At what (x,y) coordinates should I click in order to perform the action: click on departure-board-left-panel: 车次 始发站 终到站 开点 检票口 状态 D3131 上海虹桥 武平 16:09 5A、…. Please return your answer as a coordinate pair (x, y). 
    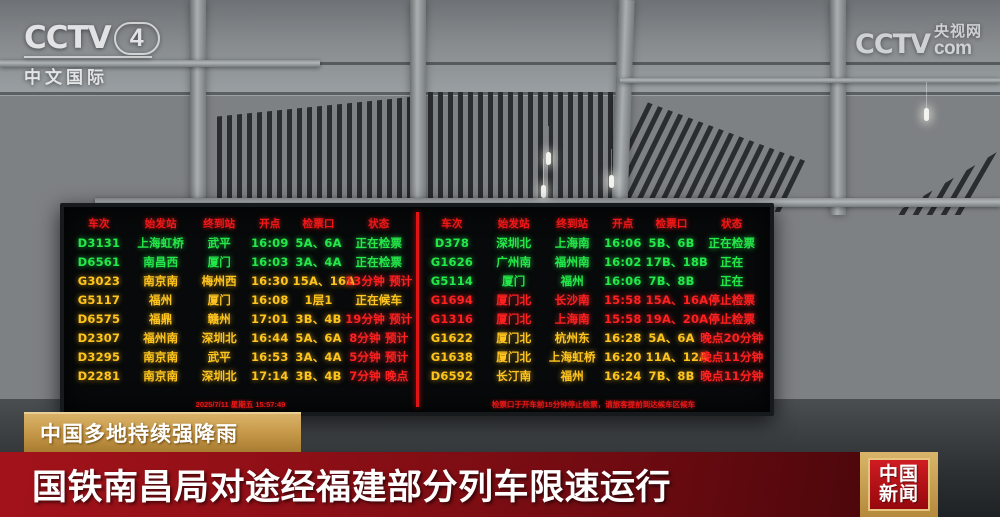
    Looking at the image, I should click on (240, 309).